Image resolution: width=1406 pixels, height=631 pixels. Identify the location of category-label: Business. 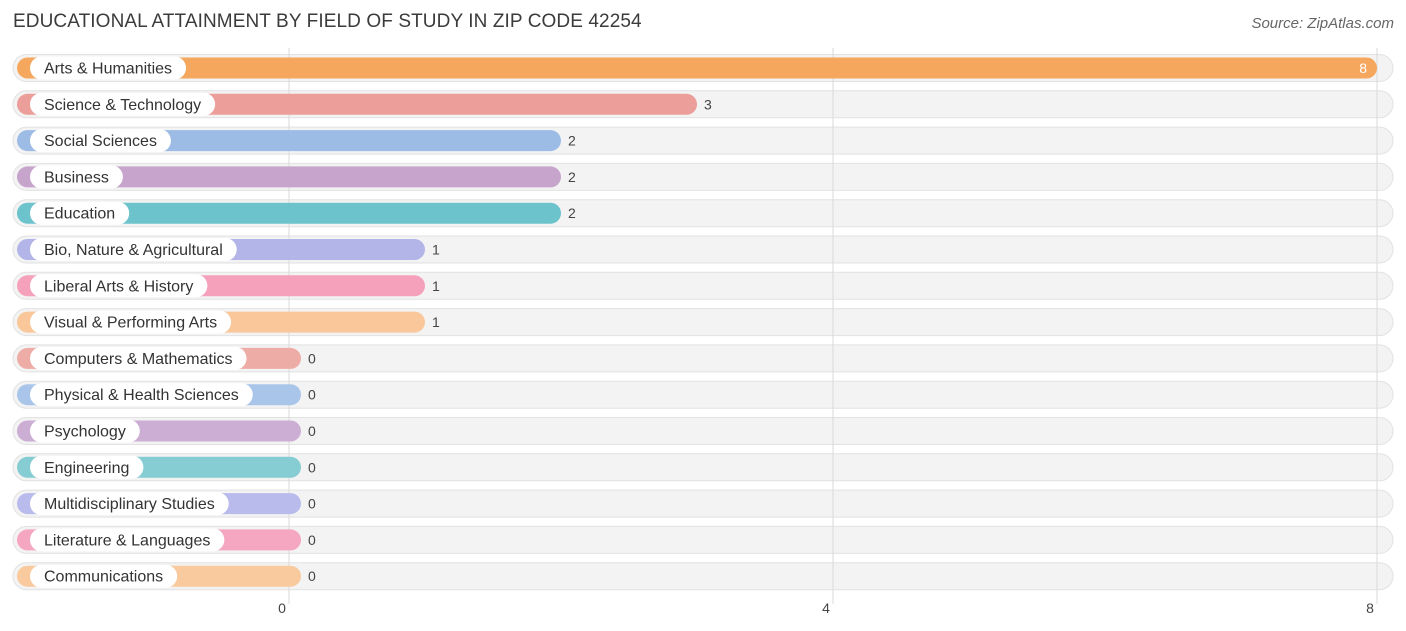
(76, 177).